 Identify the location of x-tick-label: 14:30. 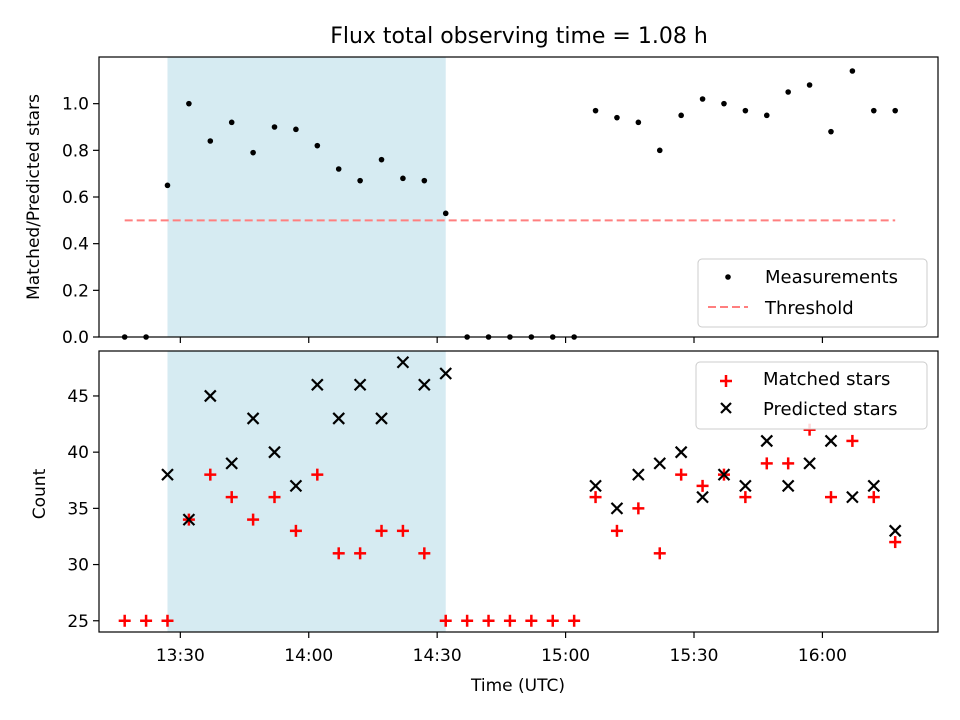
(437, 656).